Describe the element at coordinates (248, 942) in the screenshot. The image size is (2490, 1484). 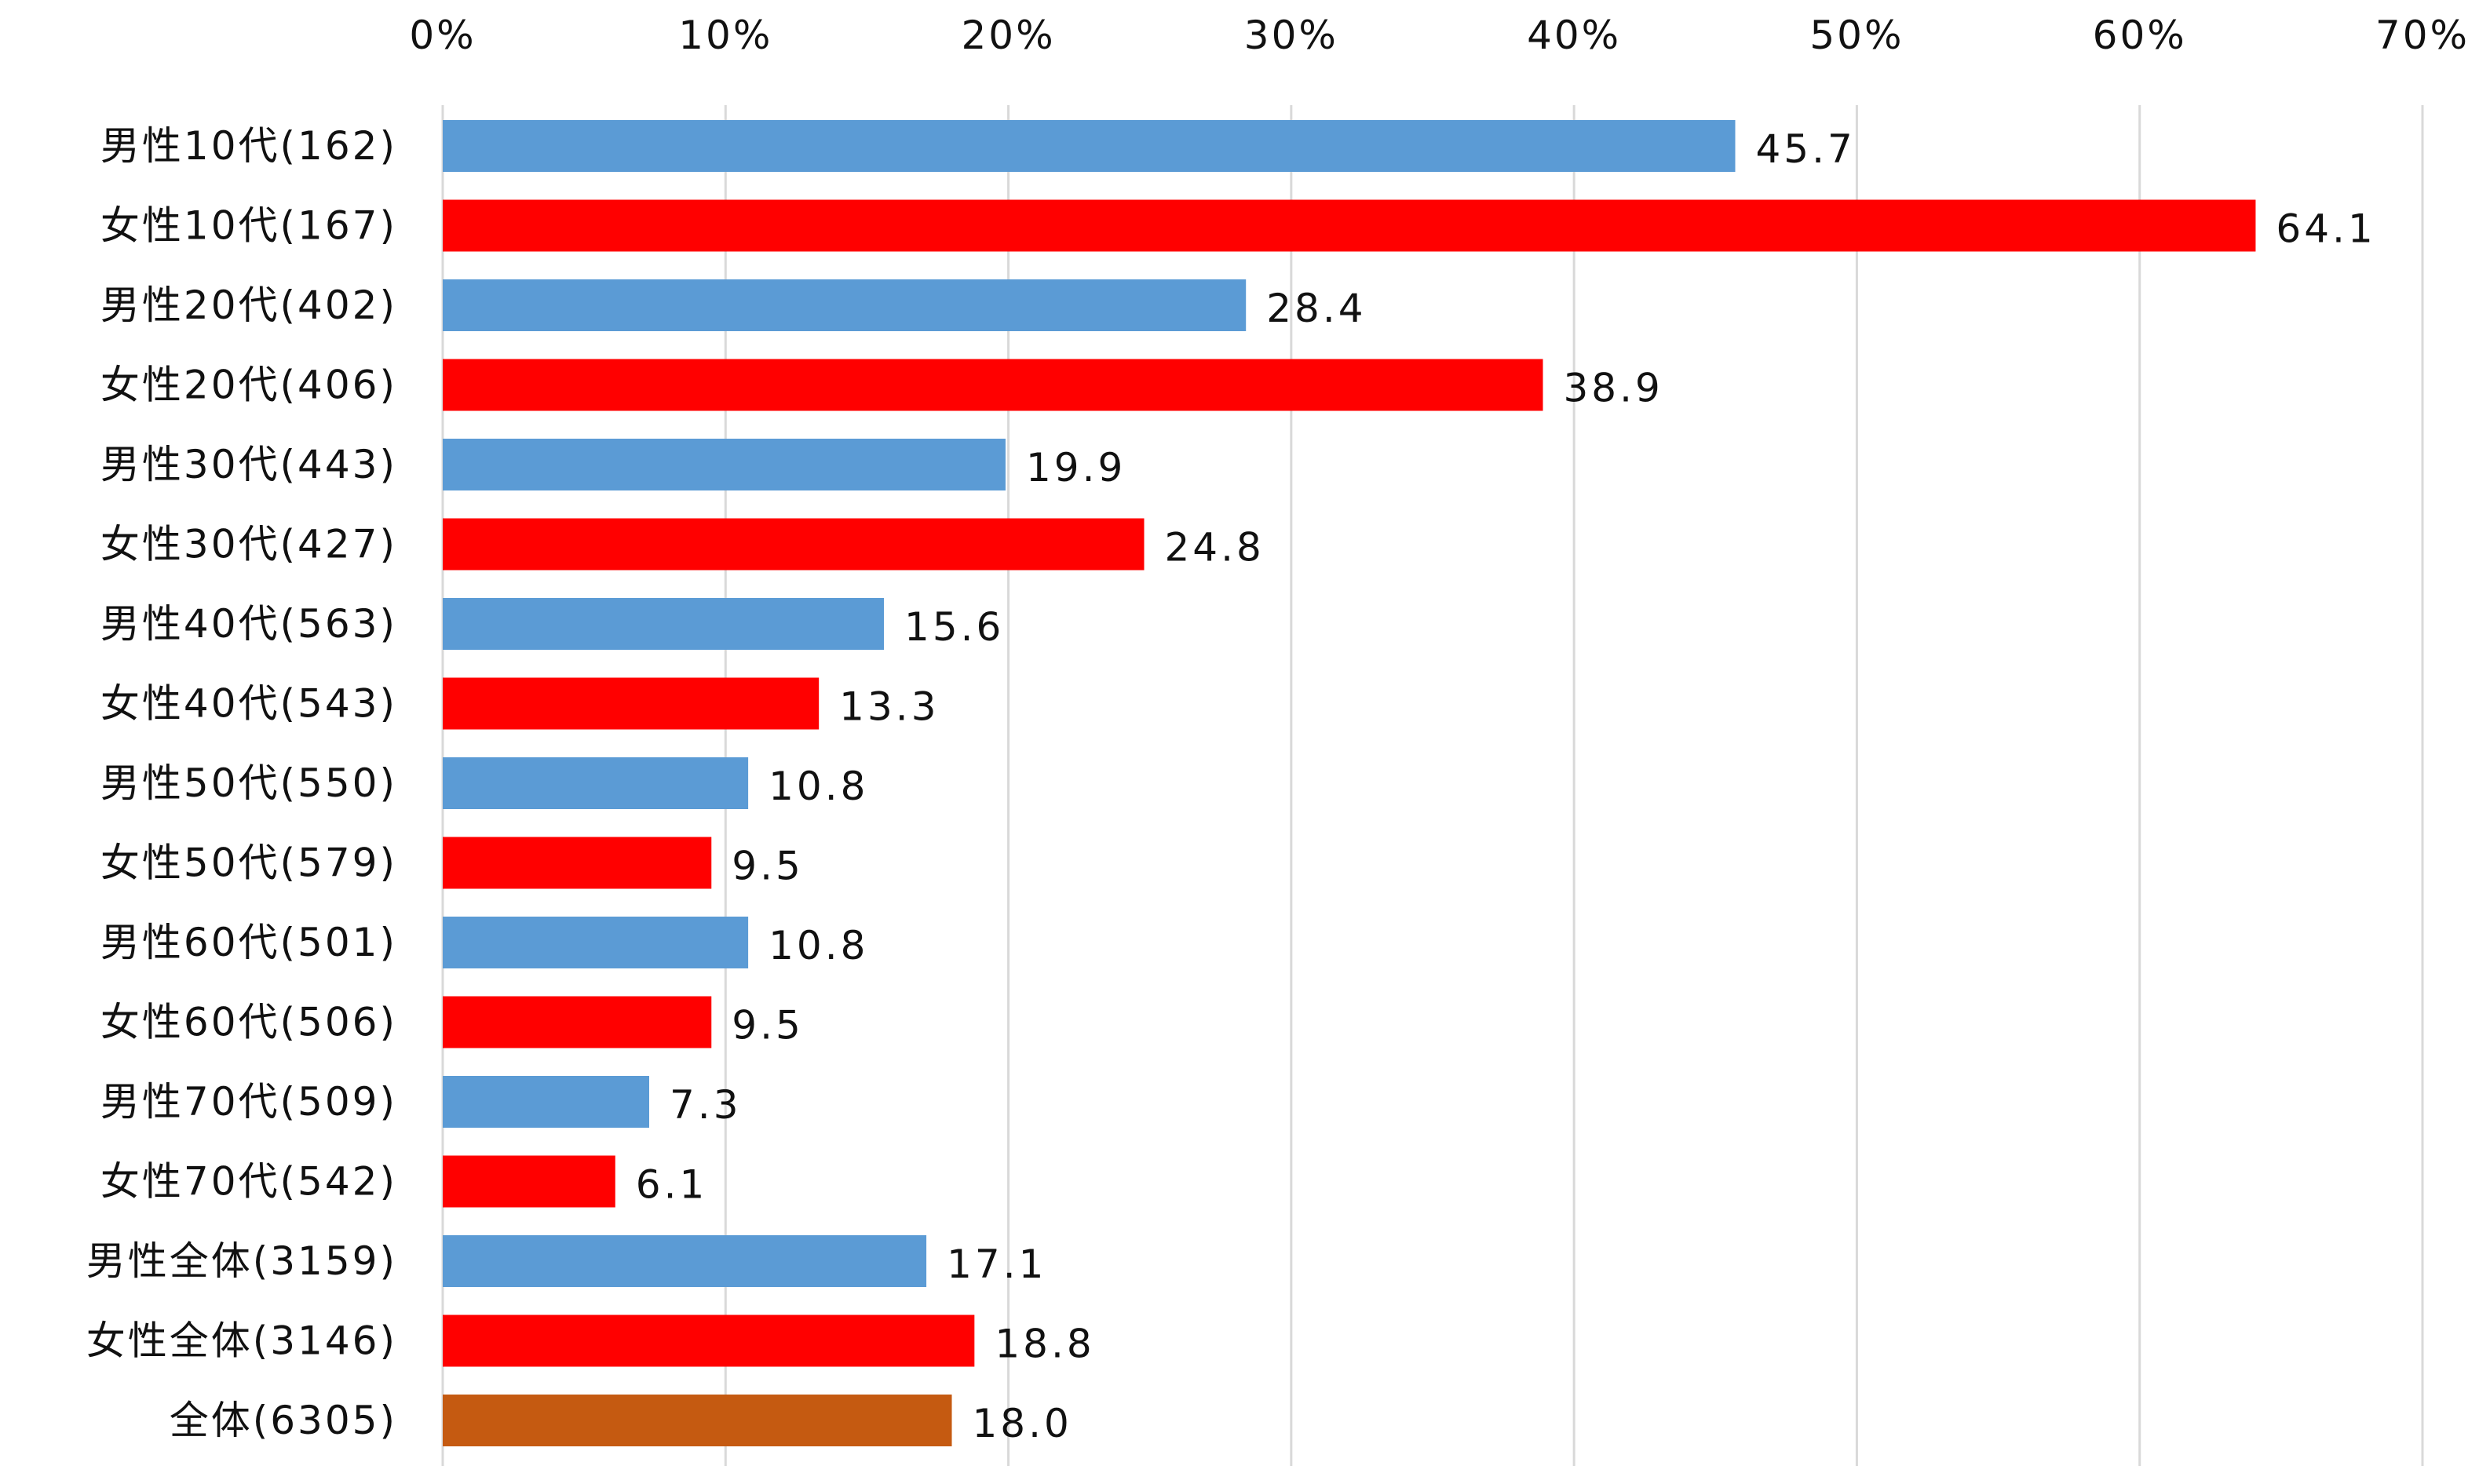
I see `category-label: 男性60代(501)` at that location.